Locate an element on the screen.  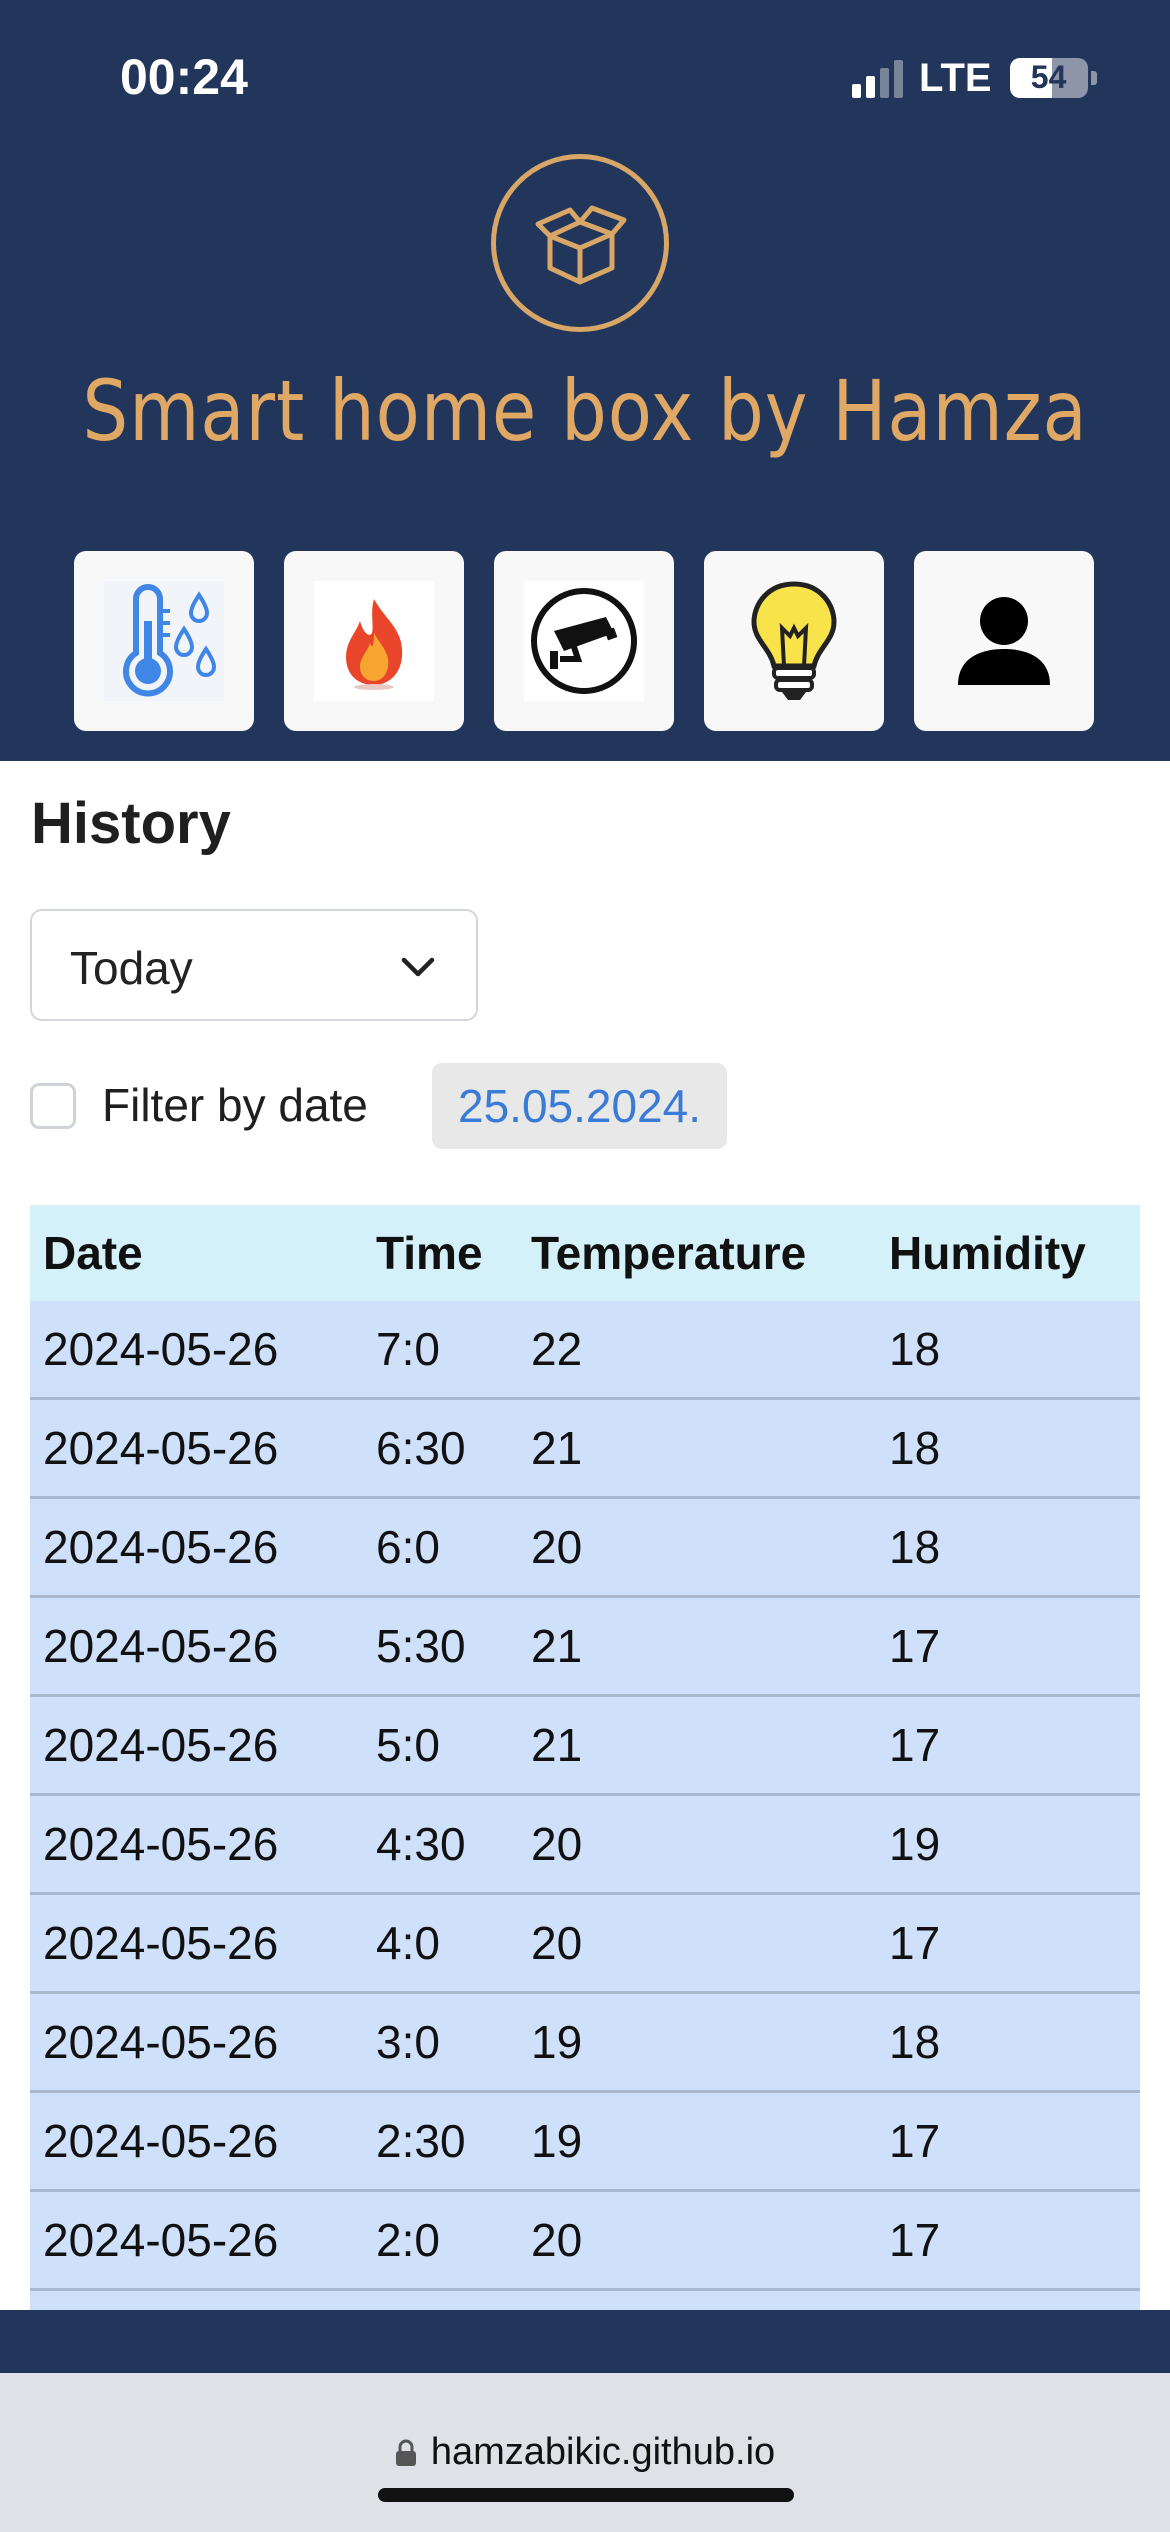
table-row: 2024-05-26 2:0 20 17 is located at coordinates (585, 2239).